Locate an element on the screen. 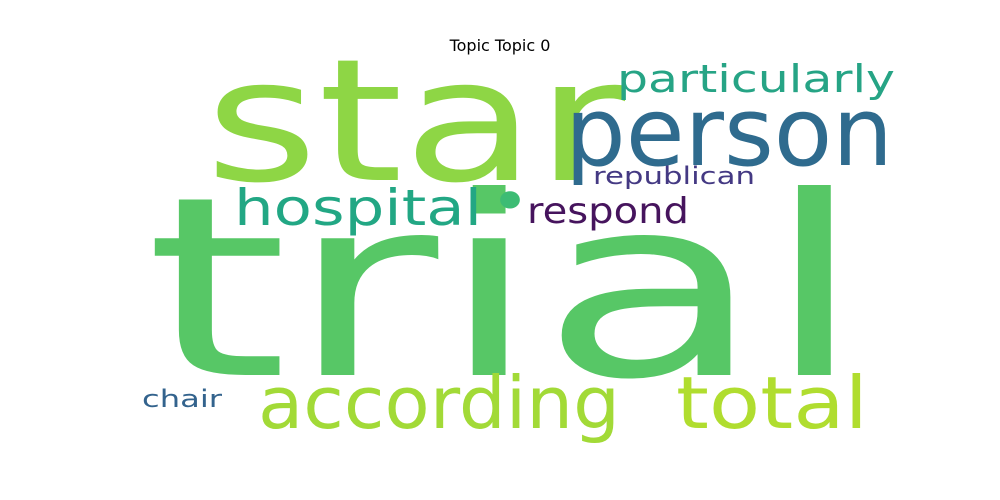 The image size is (1000, 500). word-republican: republican is located at coordinates (674, 176).